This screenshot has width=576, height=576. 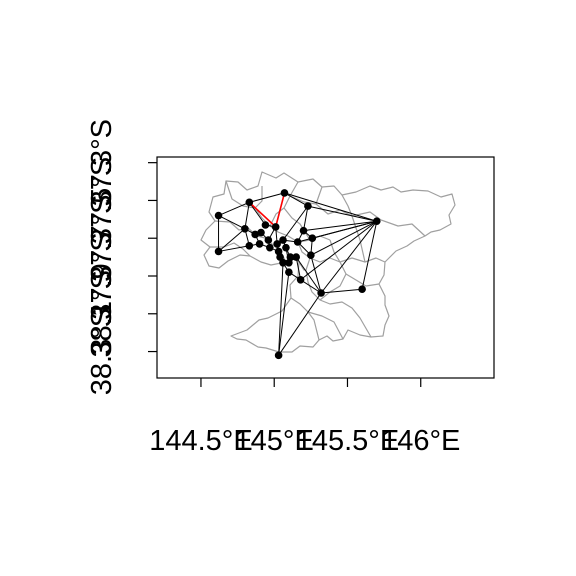 I want to click on region-boundaries, so click(x=328, y=262).